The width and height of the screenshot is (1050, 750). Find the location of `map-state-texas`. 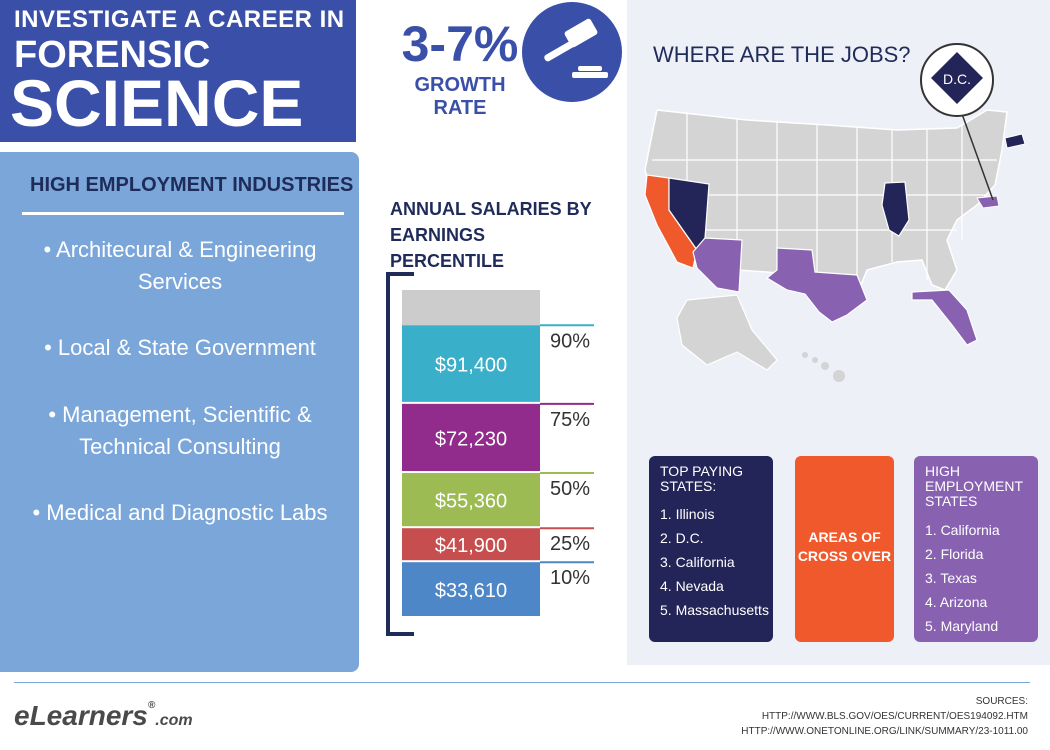

map-state-texas is located at coordinates (816, 285).